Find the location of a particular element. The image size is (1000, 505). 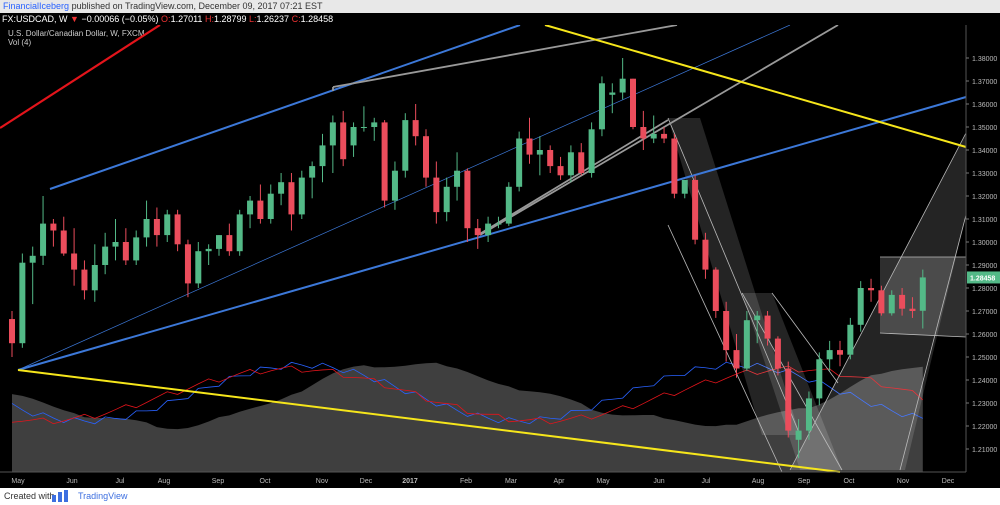

volume-ma-blue is located at coordinates (467, 393).